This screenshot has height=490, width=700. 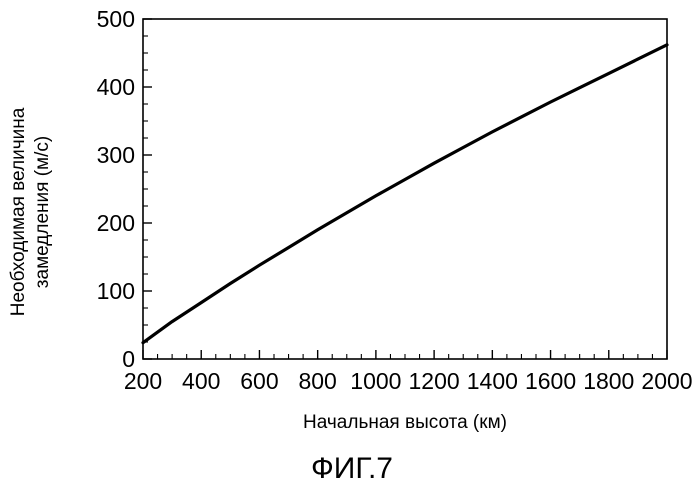 I want to click on y-axis-label-line-2: замедления (м/с), so click(x=42, y=212).